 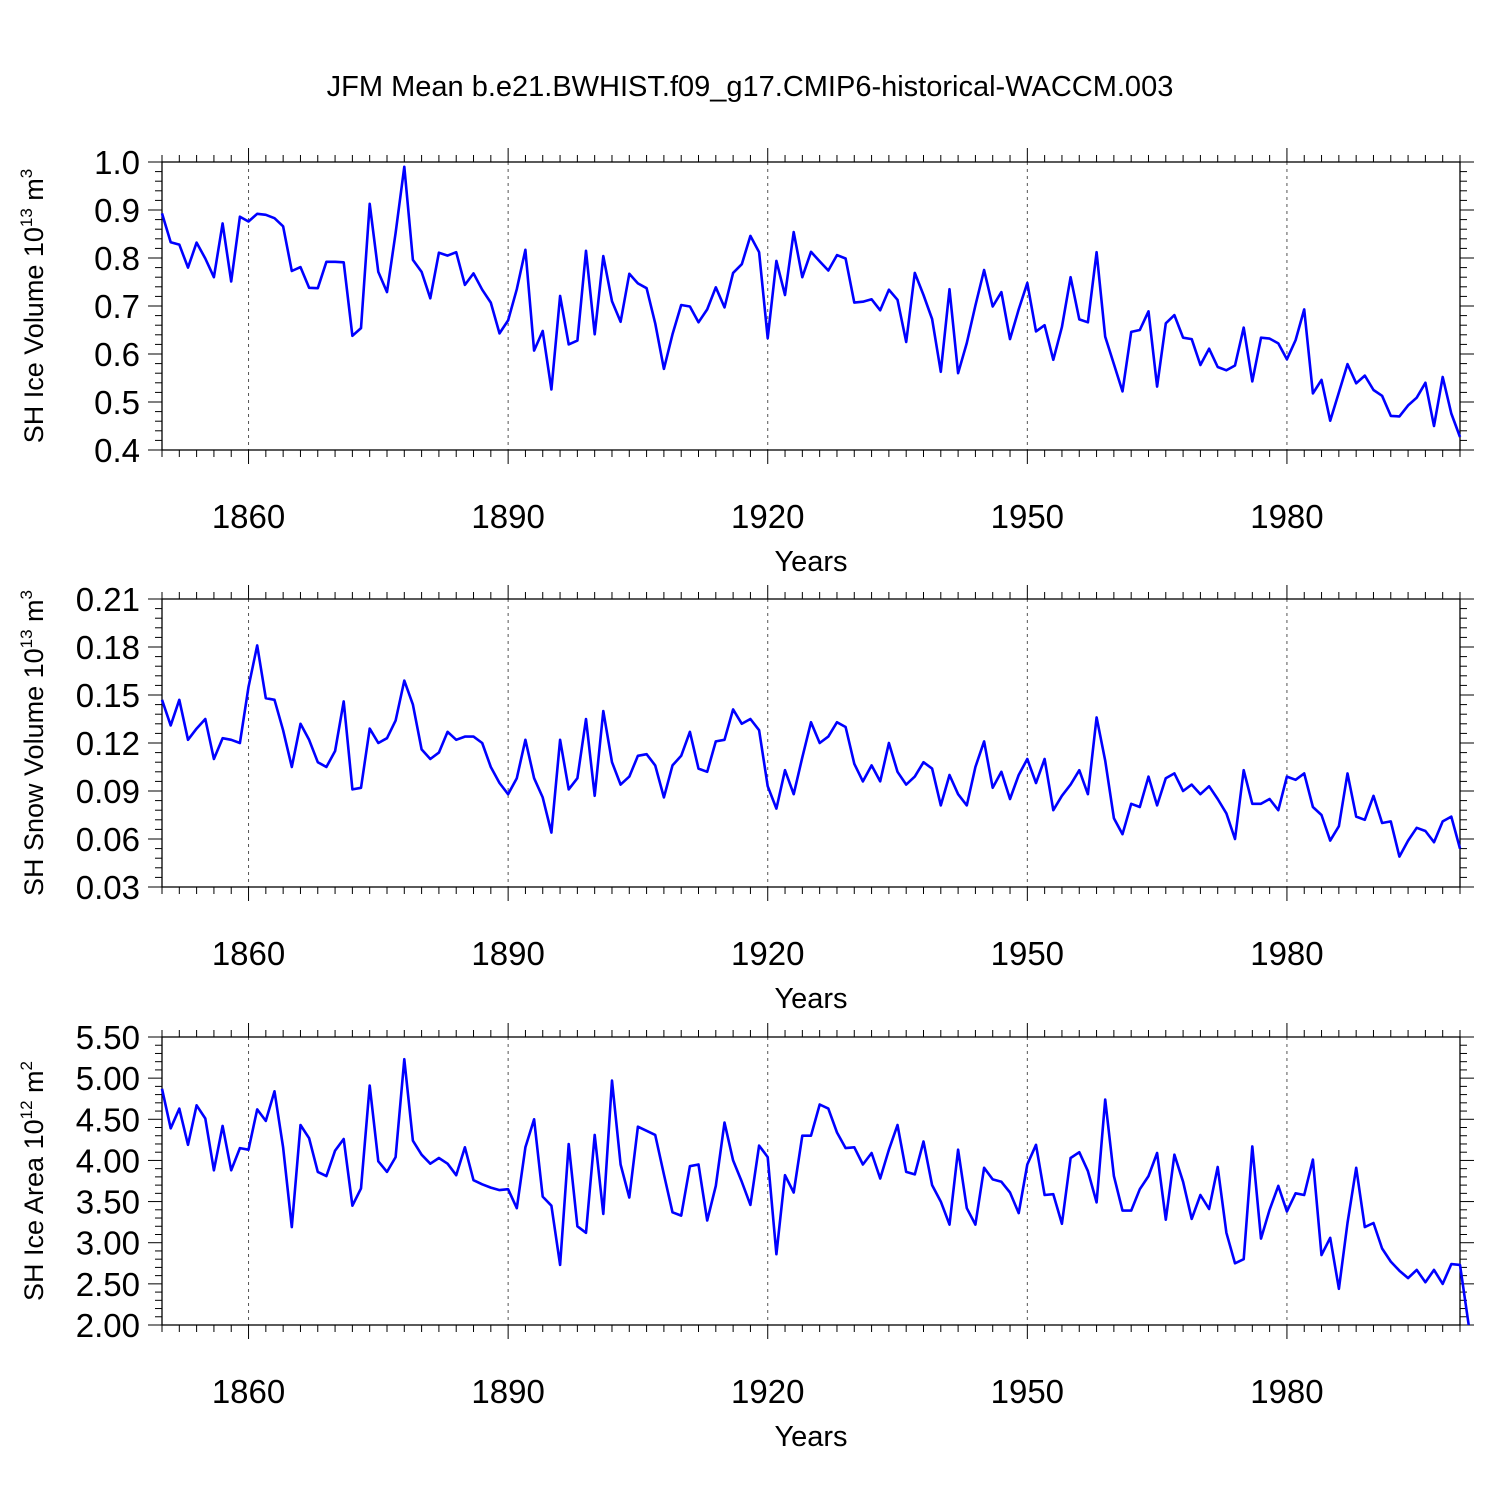 What do you see at coordinates (108, 1284) in the screenshot?
I see `y-tick-label: 2.50` at bounding box center [108, 1284].